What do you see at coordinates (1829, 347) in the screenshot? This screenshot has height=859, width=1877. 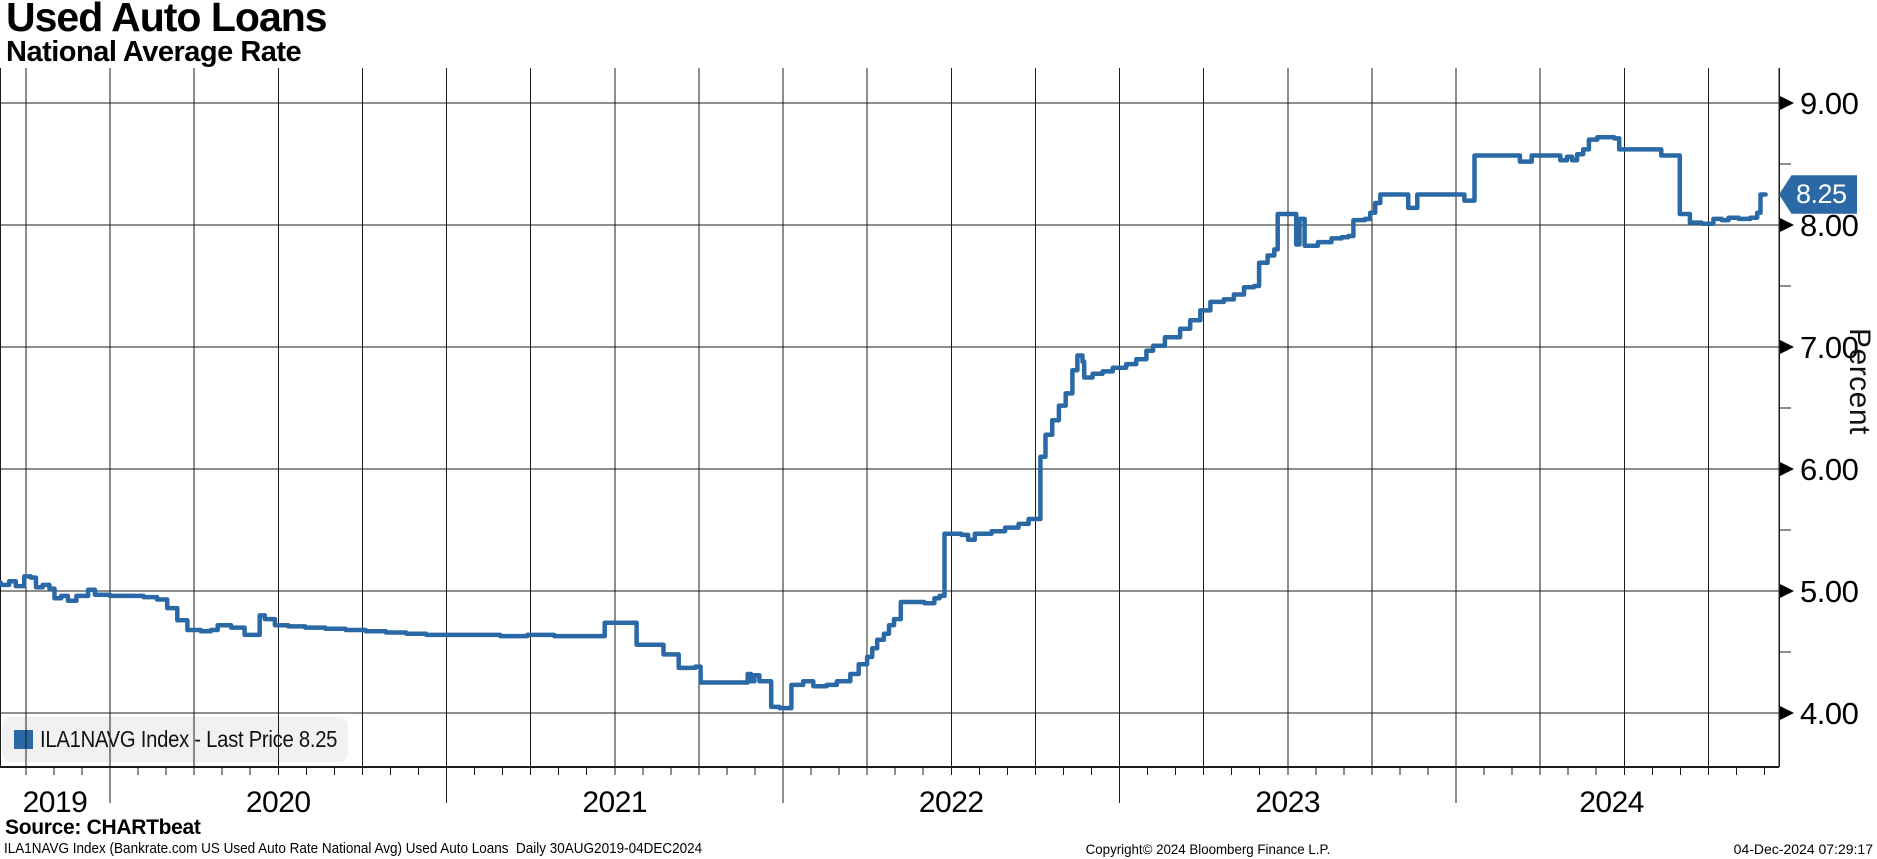 I see `y-tick-label: 7.00` at bounding box center [1829, 347].